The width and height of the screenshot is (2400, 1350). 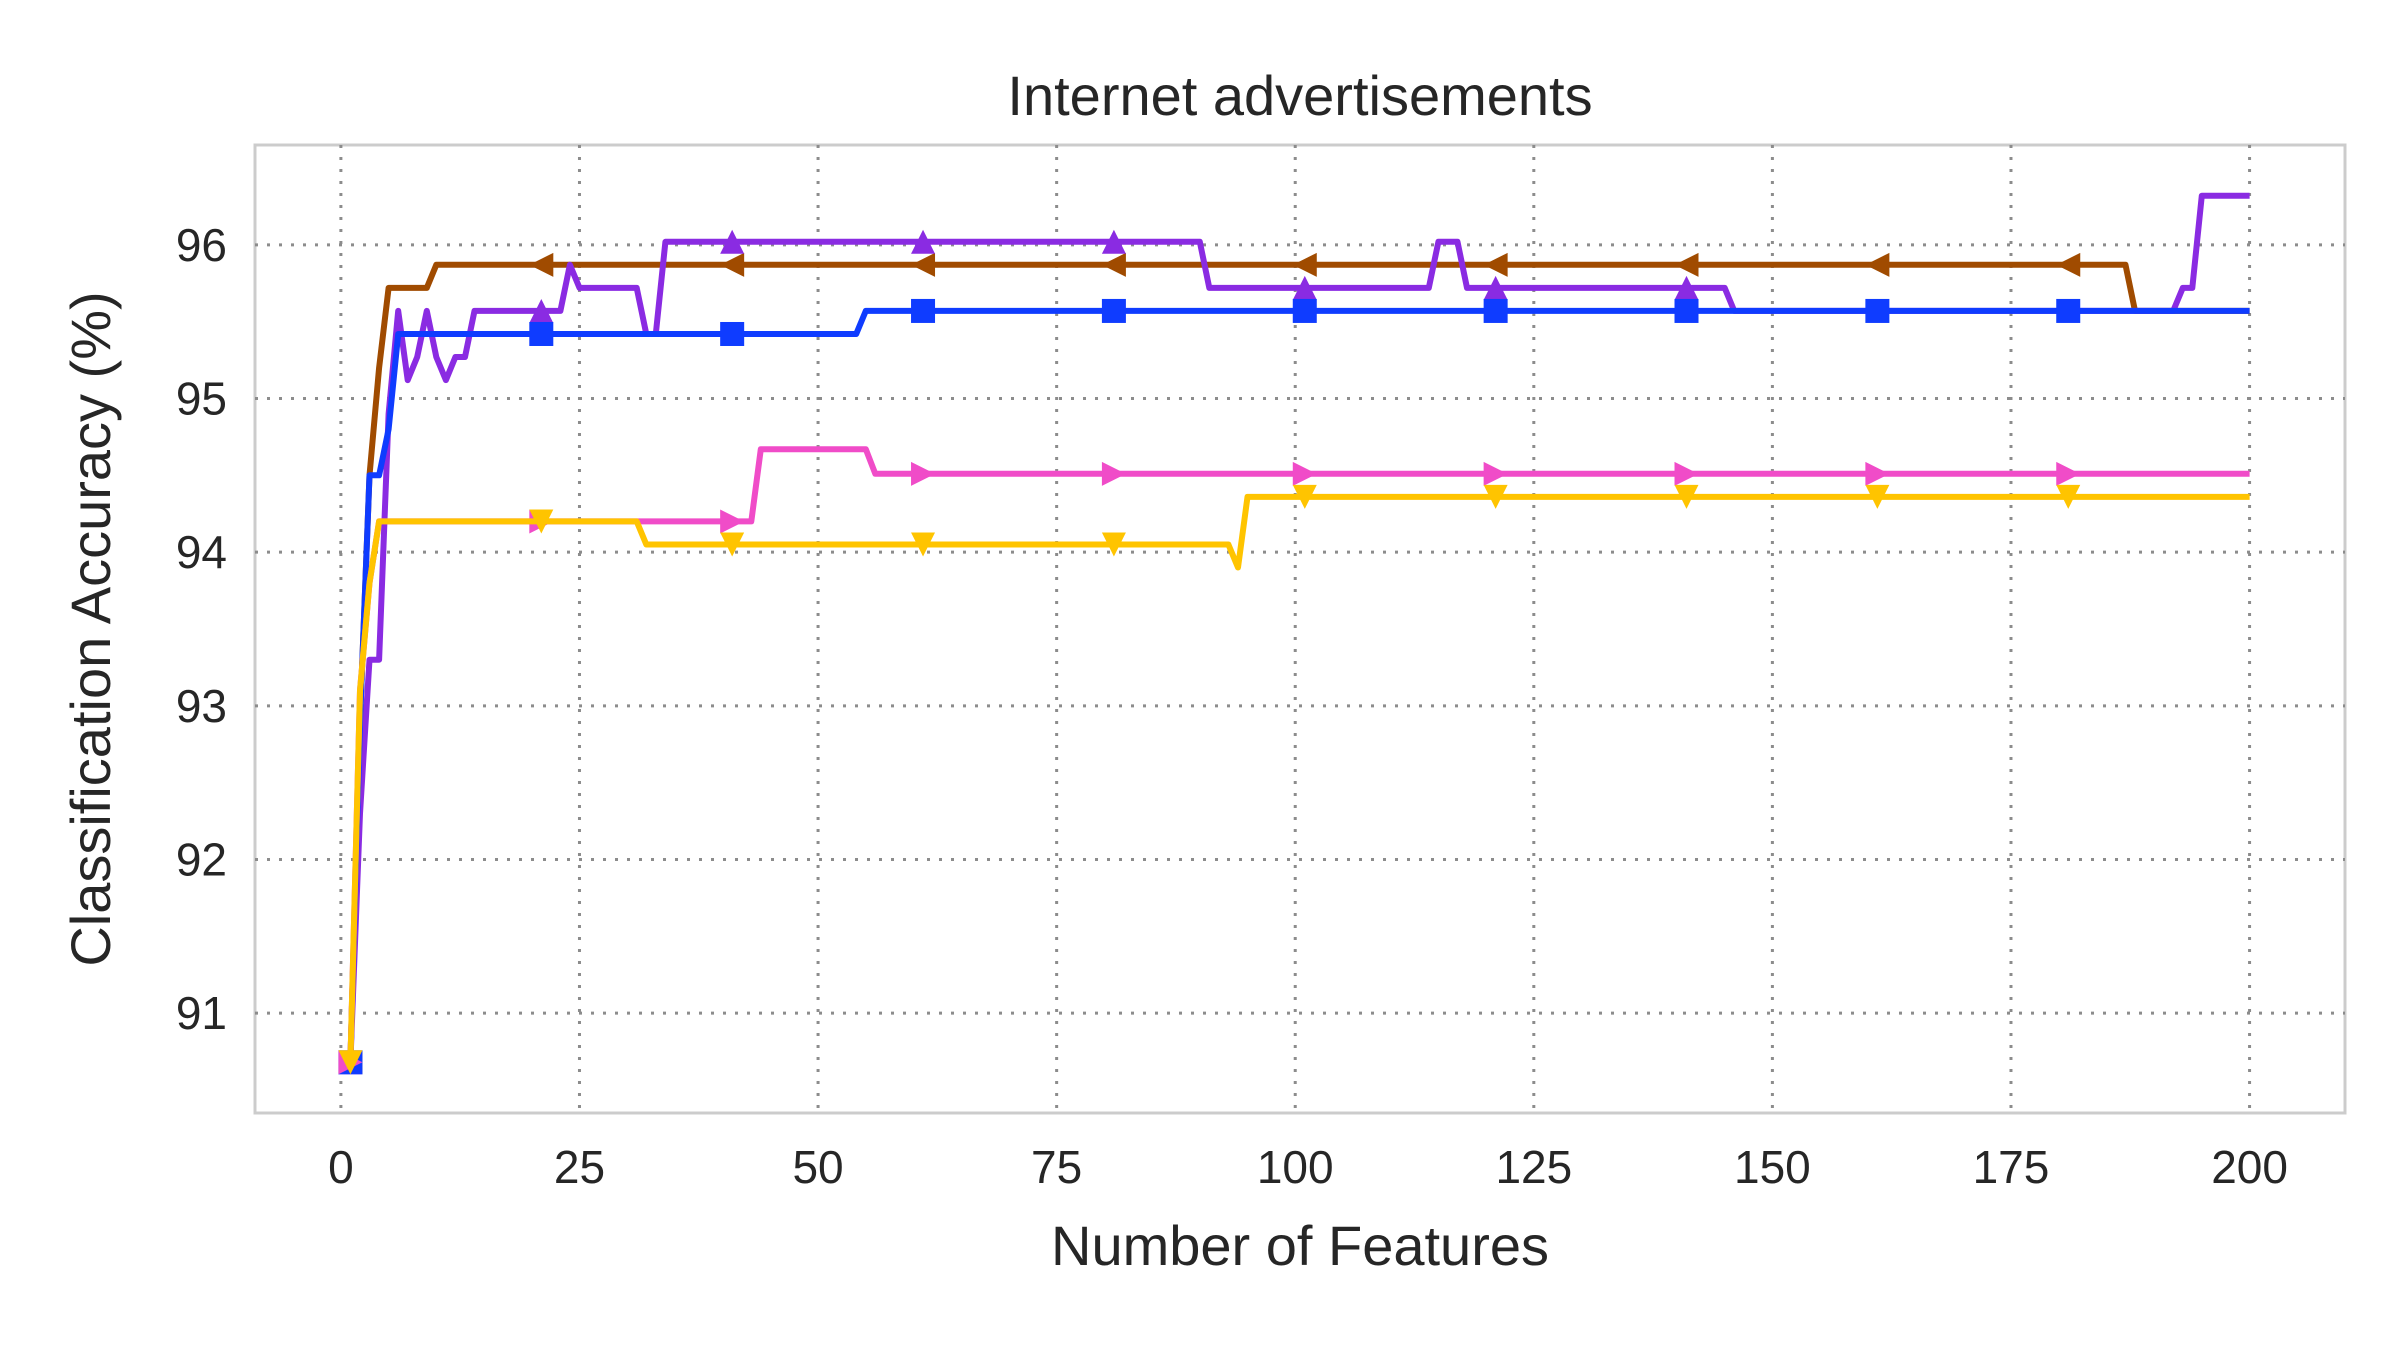 I want to click on y-tick-labels: 91 92 93 94 95 96, so click(x=201, y=629).